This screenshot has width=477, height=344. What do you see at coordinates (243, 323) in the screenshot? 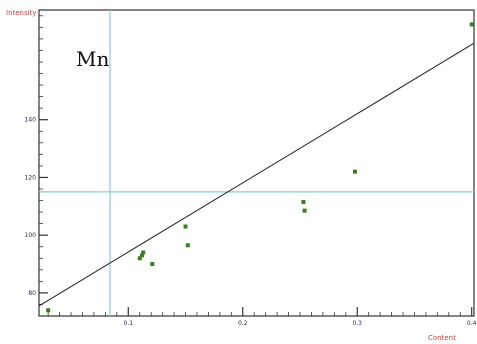
I see `x-tick-label: 0.2` at bounding box center [243, 323].